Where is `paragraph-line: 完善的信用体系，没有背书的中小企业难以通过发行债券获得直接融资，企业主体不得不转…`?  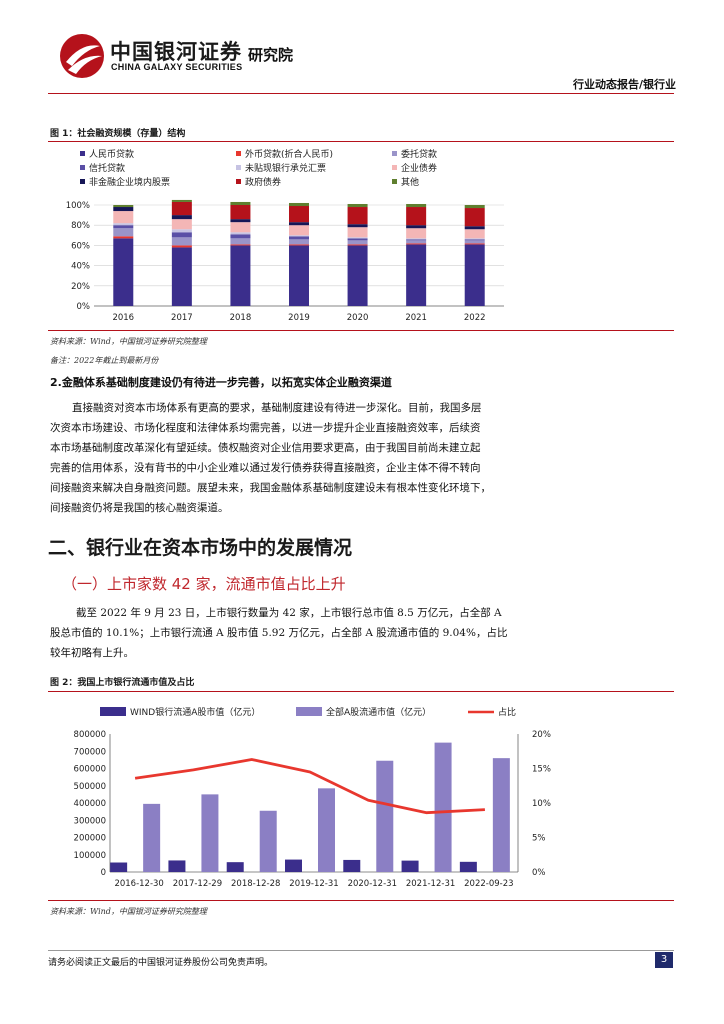 paragraph-line: 完善的信用体系，没有背书的中小企业难以通过发行债券获得直接融资，企业主体不得不转… is located at coordinates (265, 468).